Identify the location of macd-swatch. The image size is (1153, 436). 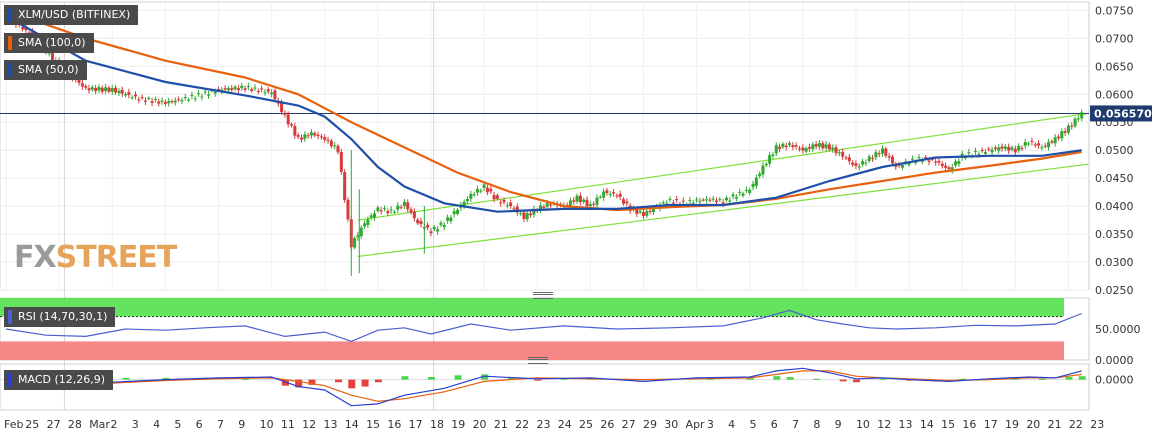
(10, 380).